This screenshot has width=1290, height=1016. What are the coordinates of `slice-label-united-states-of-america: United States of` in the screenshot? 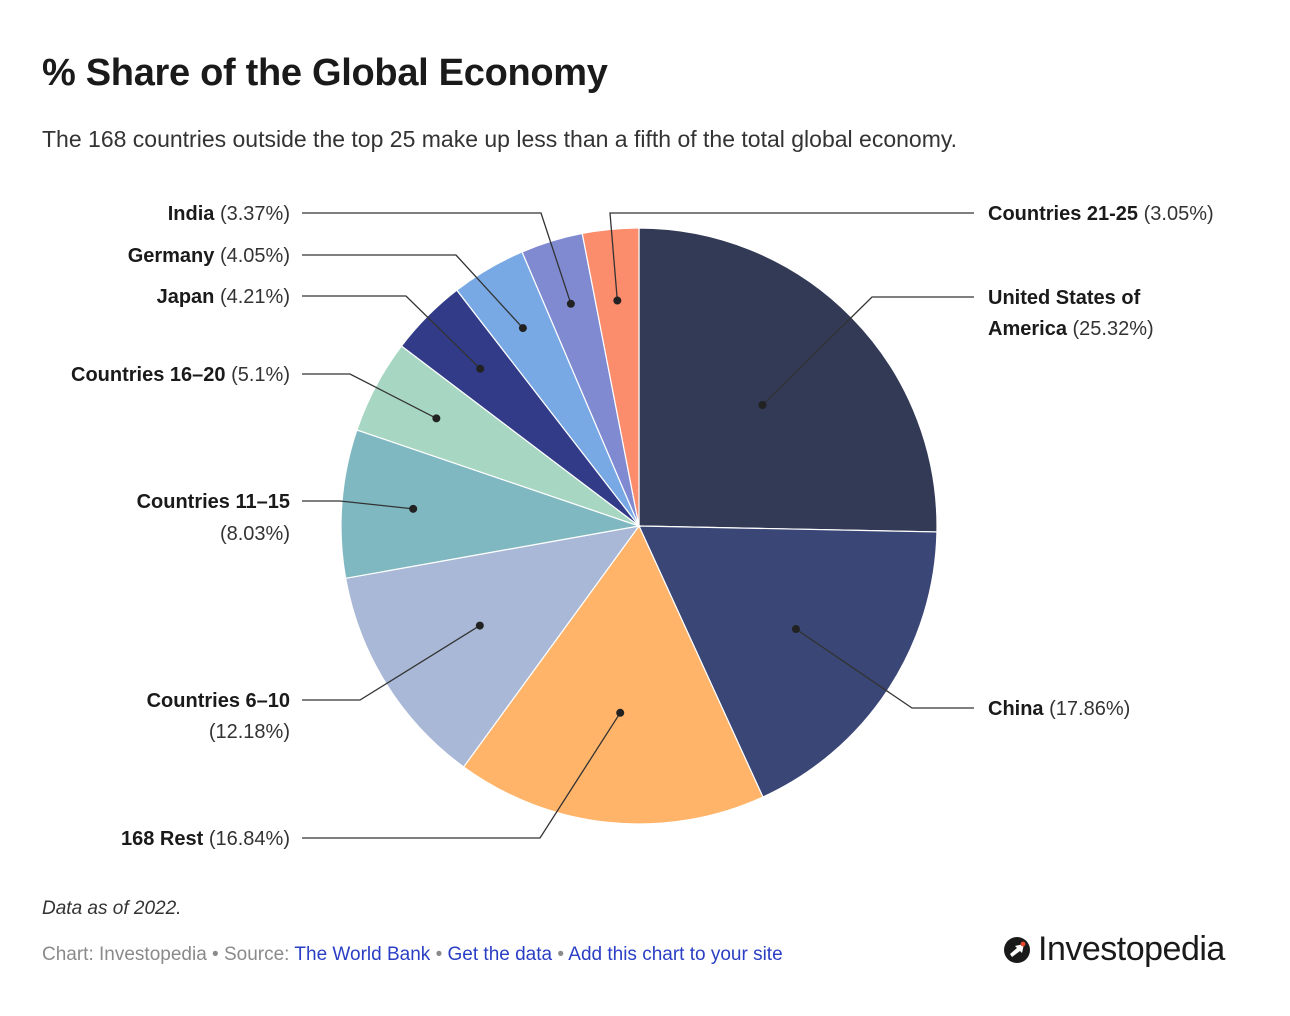 It's located at (1064, 298).